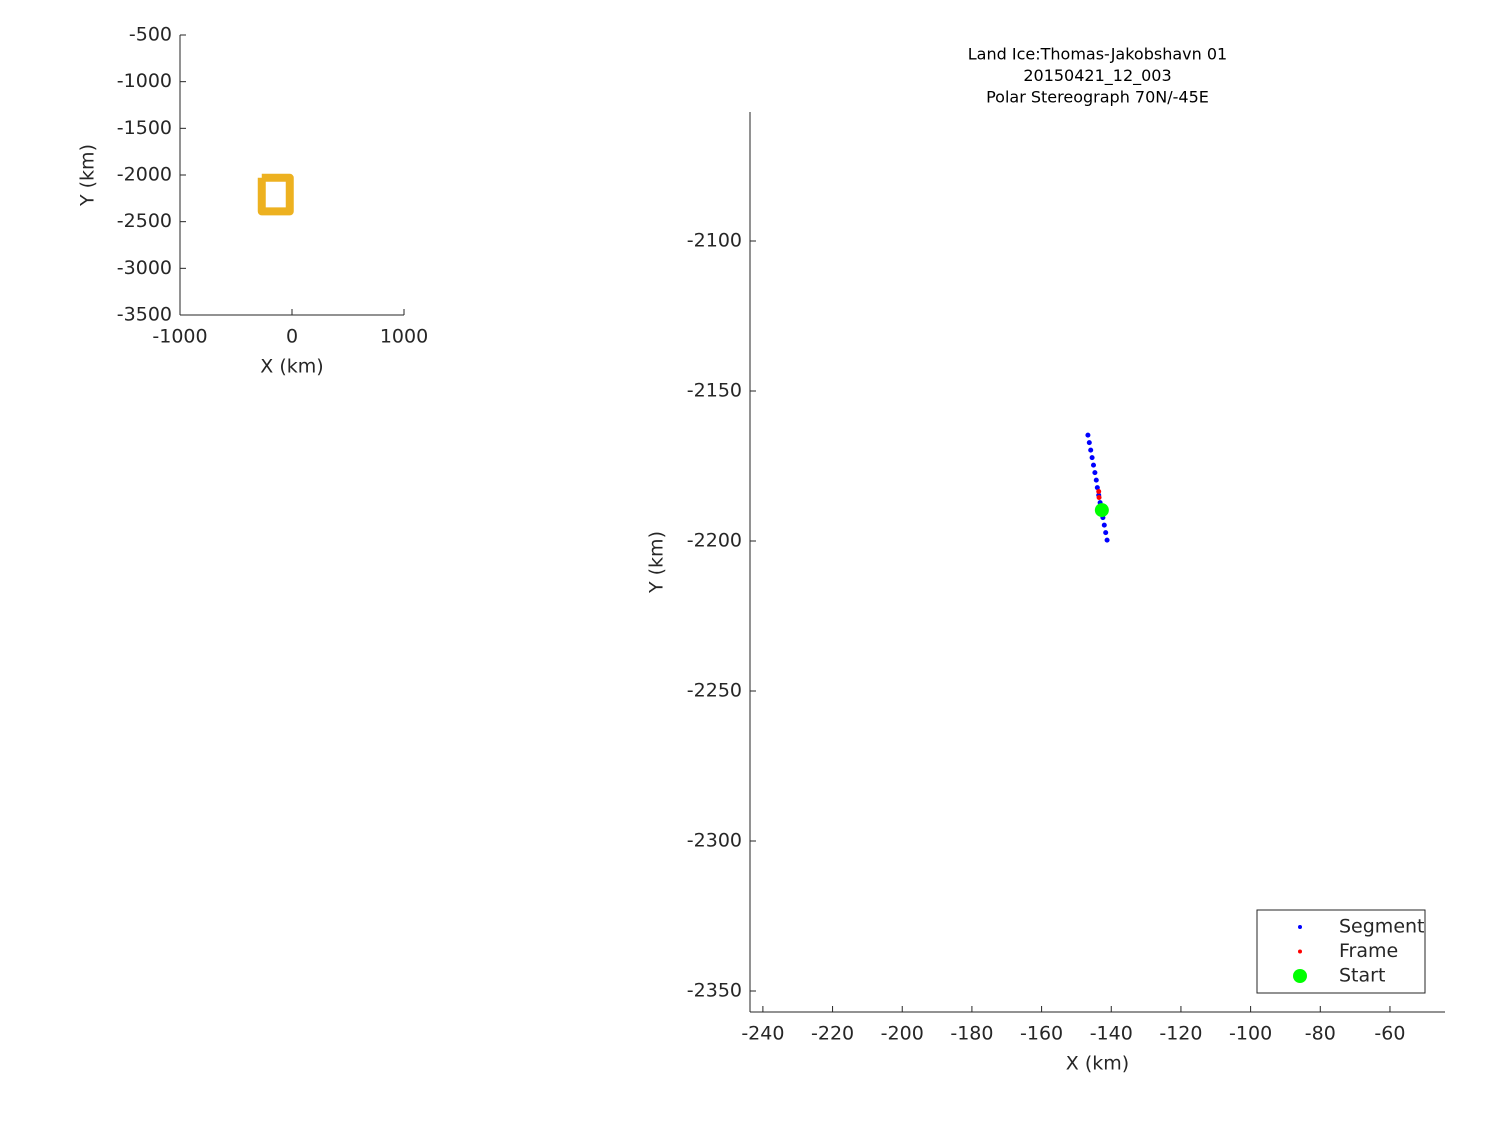 The image size is (1500, 1125). Describe the element at coordinates (275, 194) in the screenshot. I see `line` at that location.